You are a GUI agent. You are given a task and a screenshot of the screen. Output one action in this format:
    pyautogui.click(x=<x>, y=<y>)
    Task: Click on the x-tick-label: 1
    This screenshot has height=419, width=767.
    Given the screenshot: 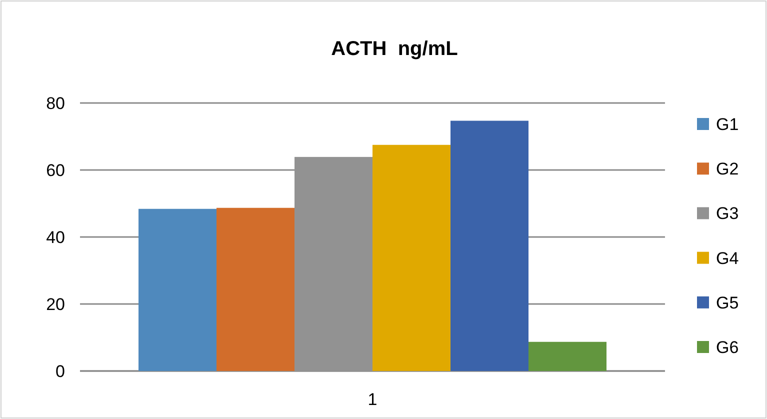 What is the action you would take?
    pyautogui.click(x=373, y=399)
    